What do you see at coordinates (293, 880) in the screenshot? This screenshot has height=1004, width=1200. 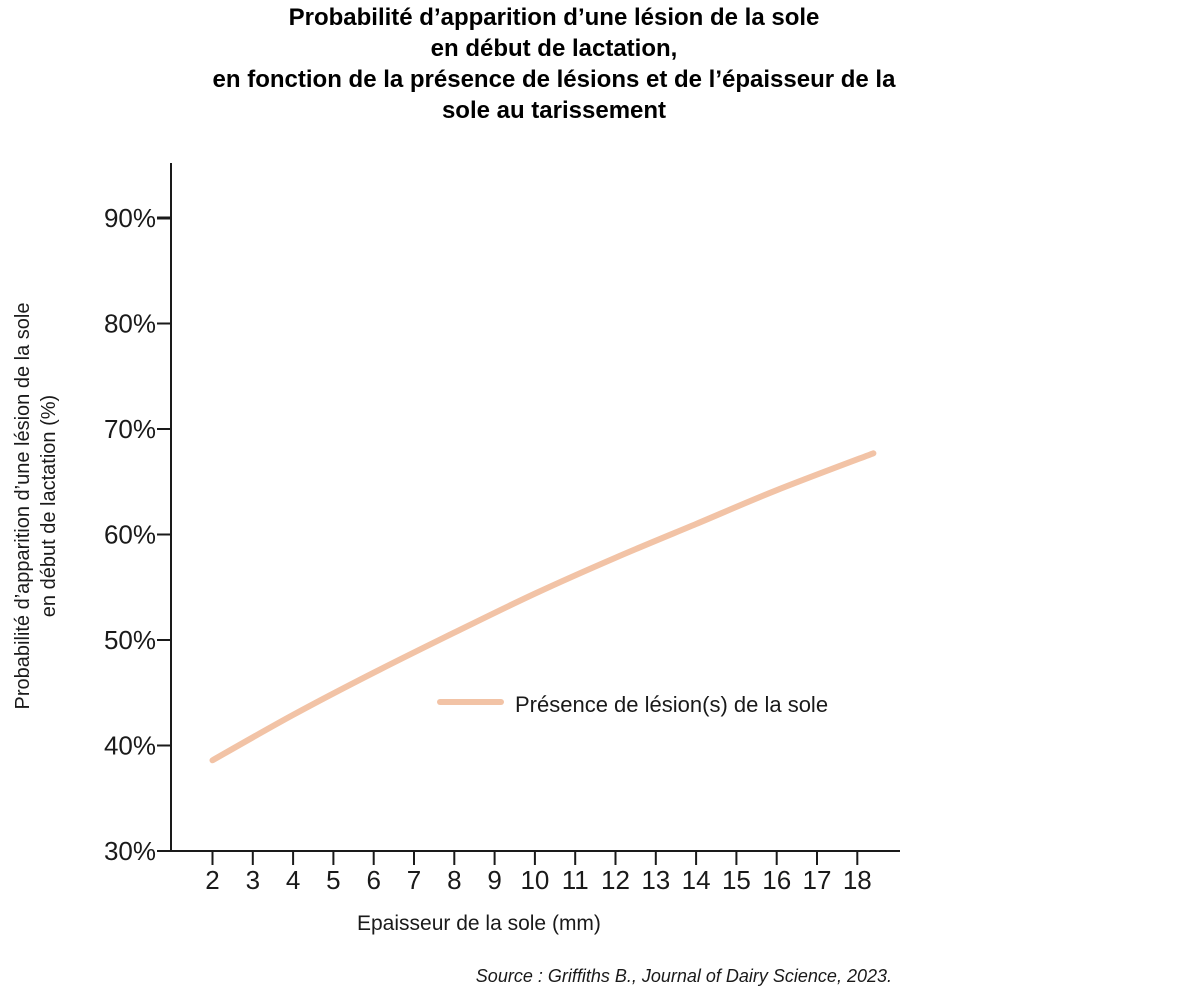 I see `x-tick-label: 4` at bounding box center [293, 880].